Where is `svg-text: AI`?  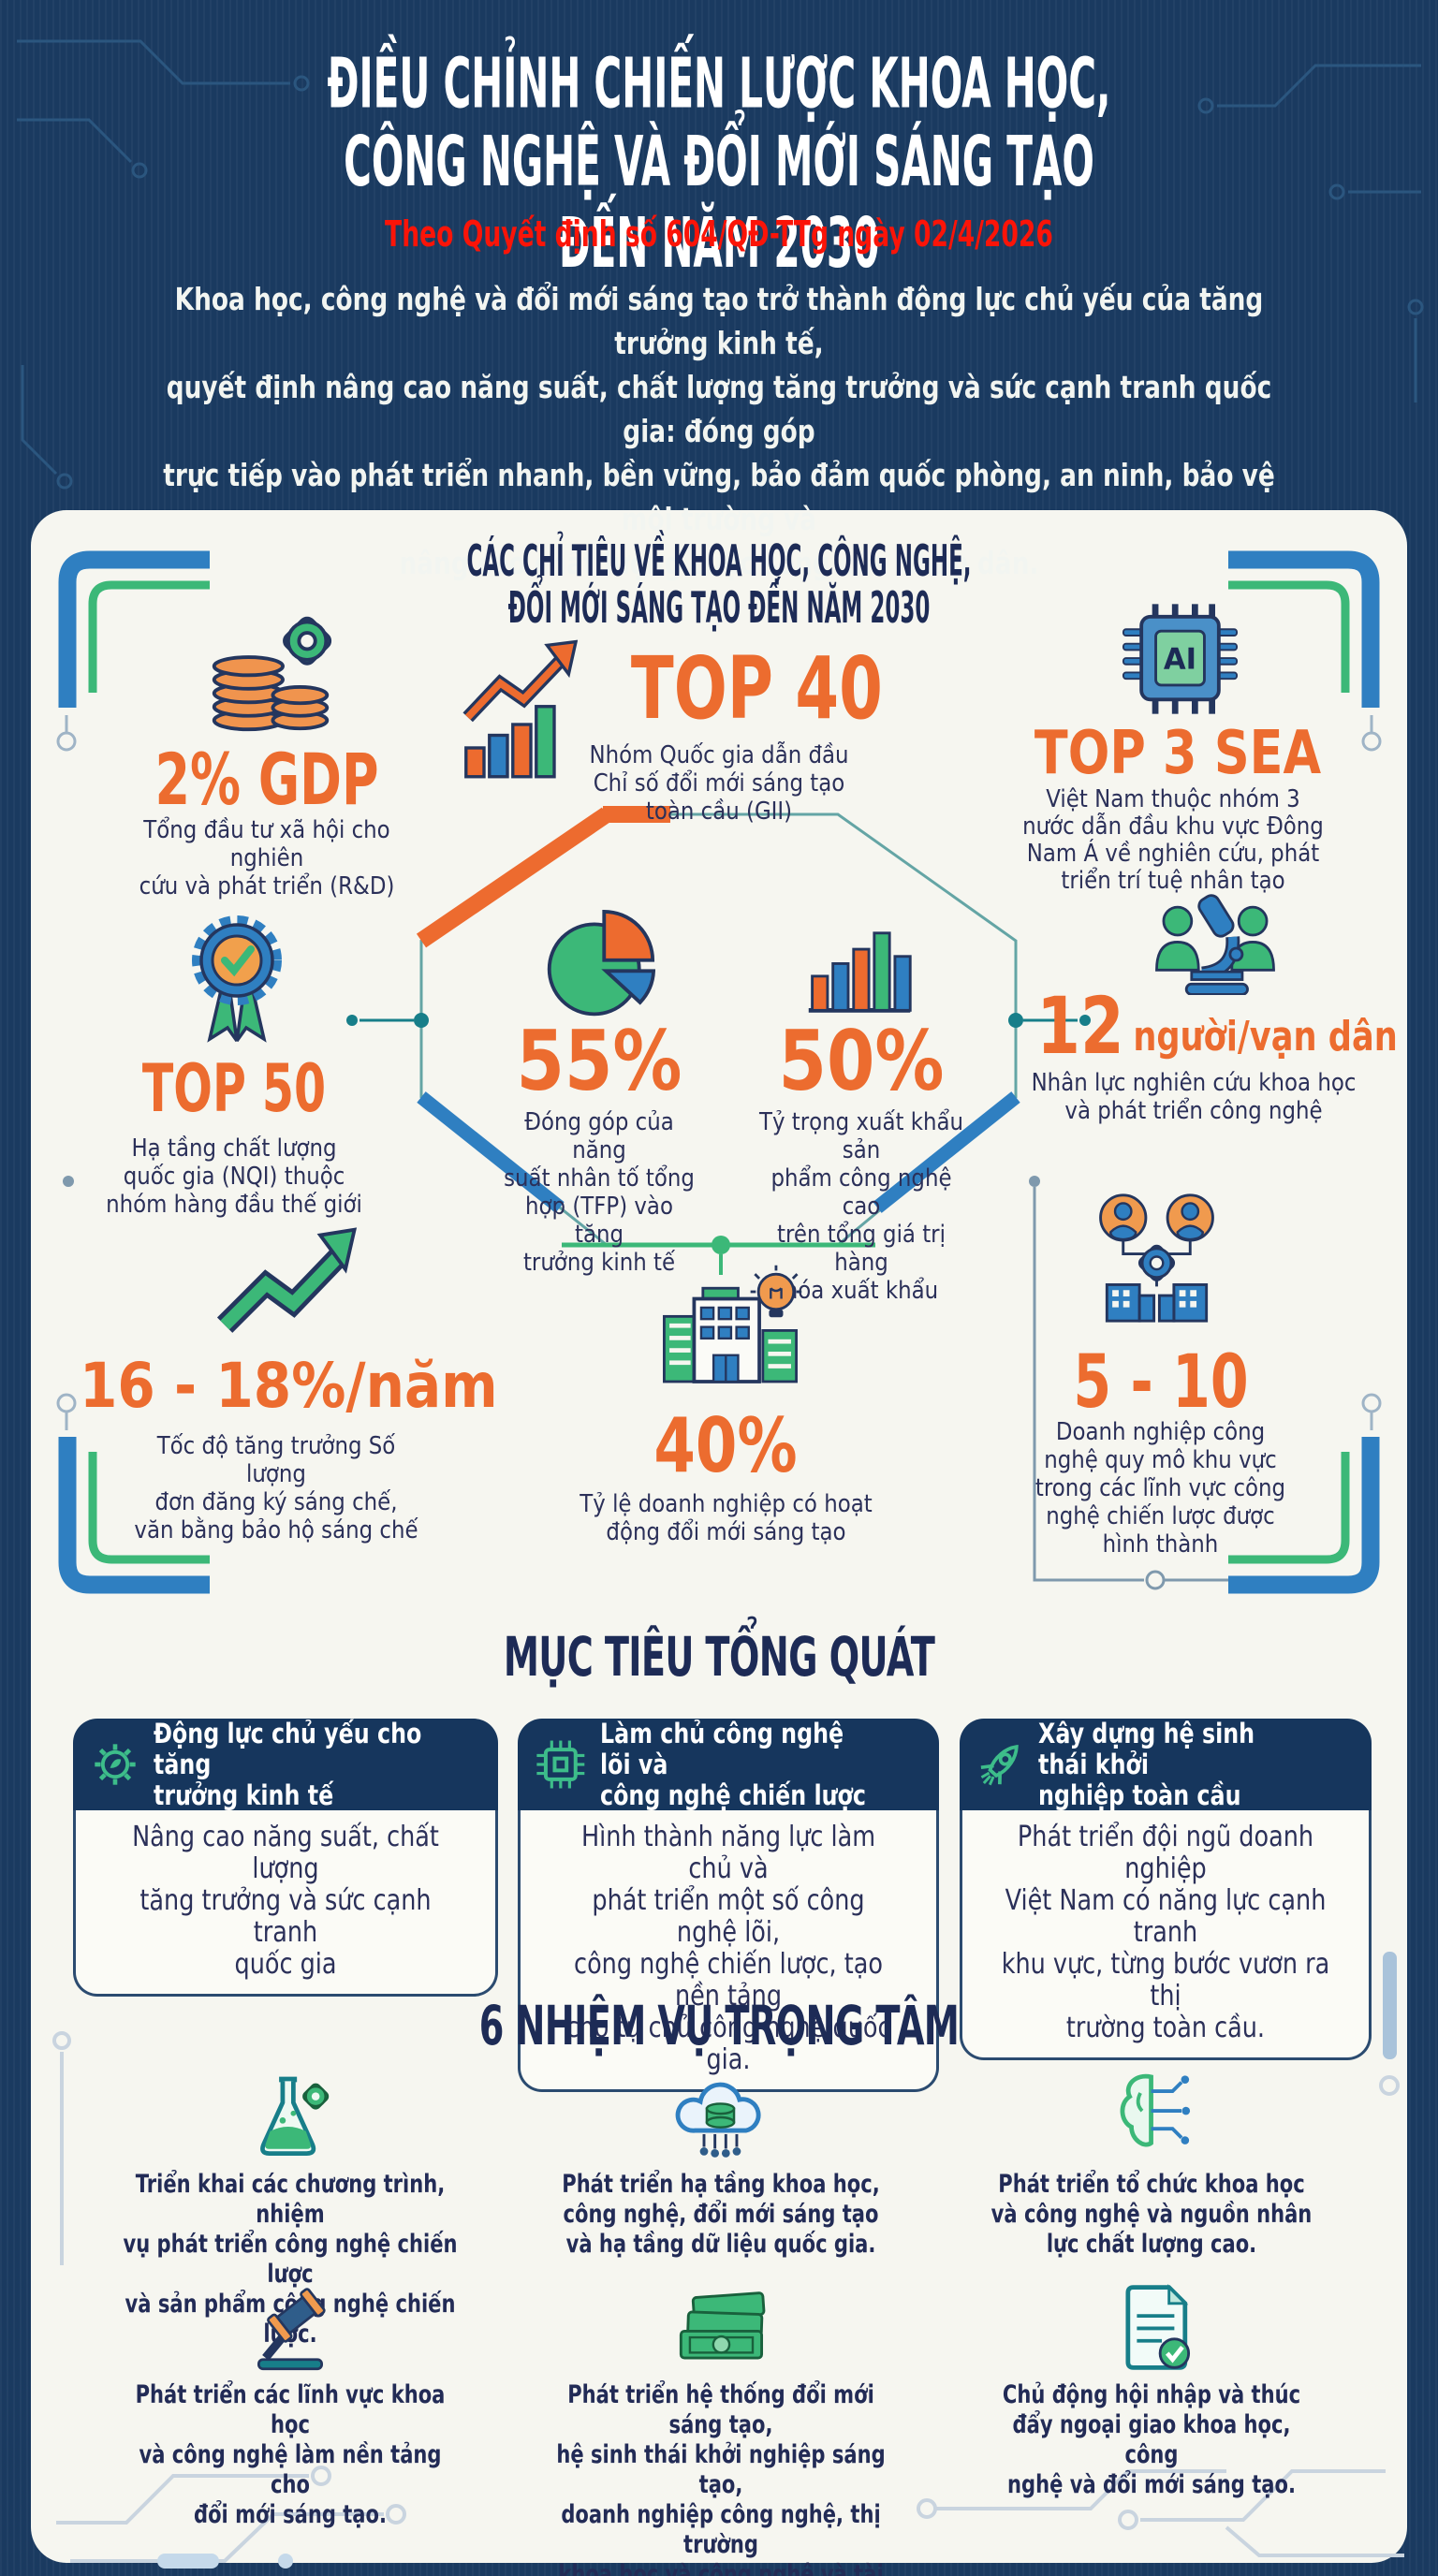
svg-text: AI is located at coordinates (1180, 660).